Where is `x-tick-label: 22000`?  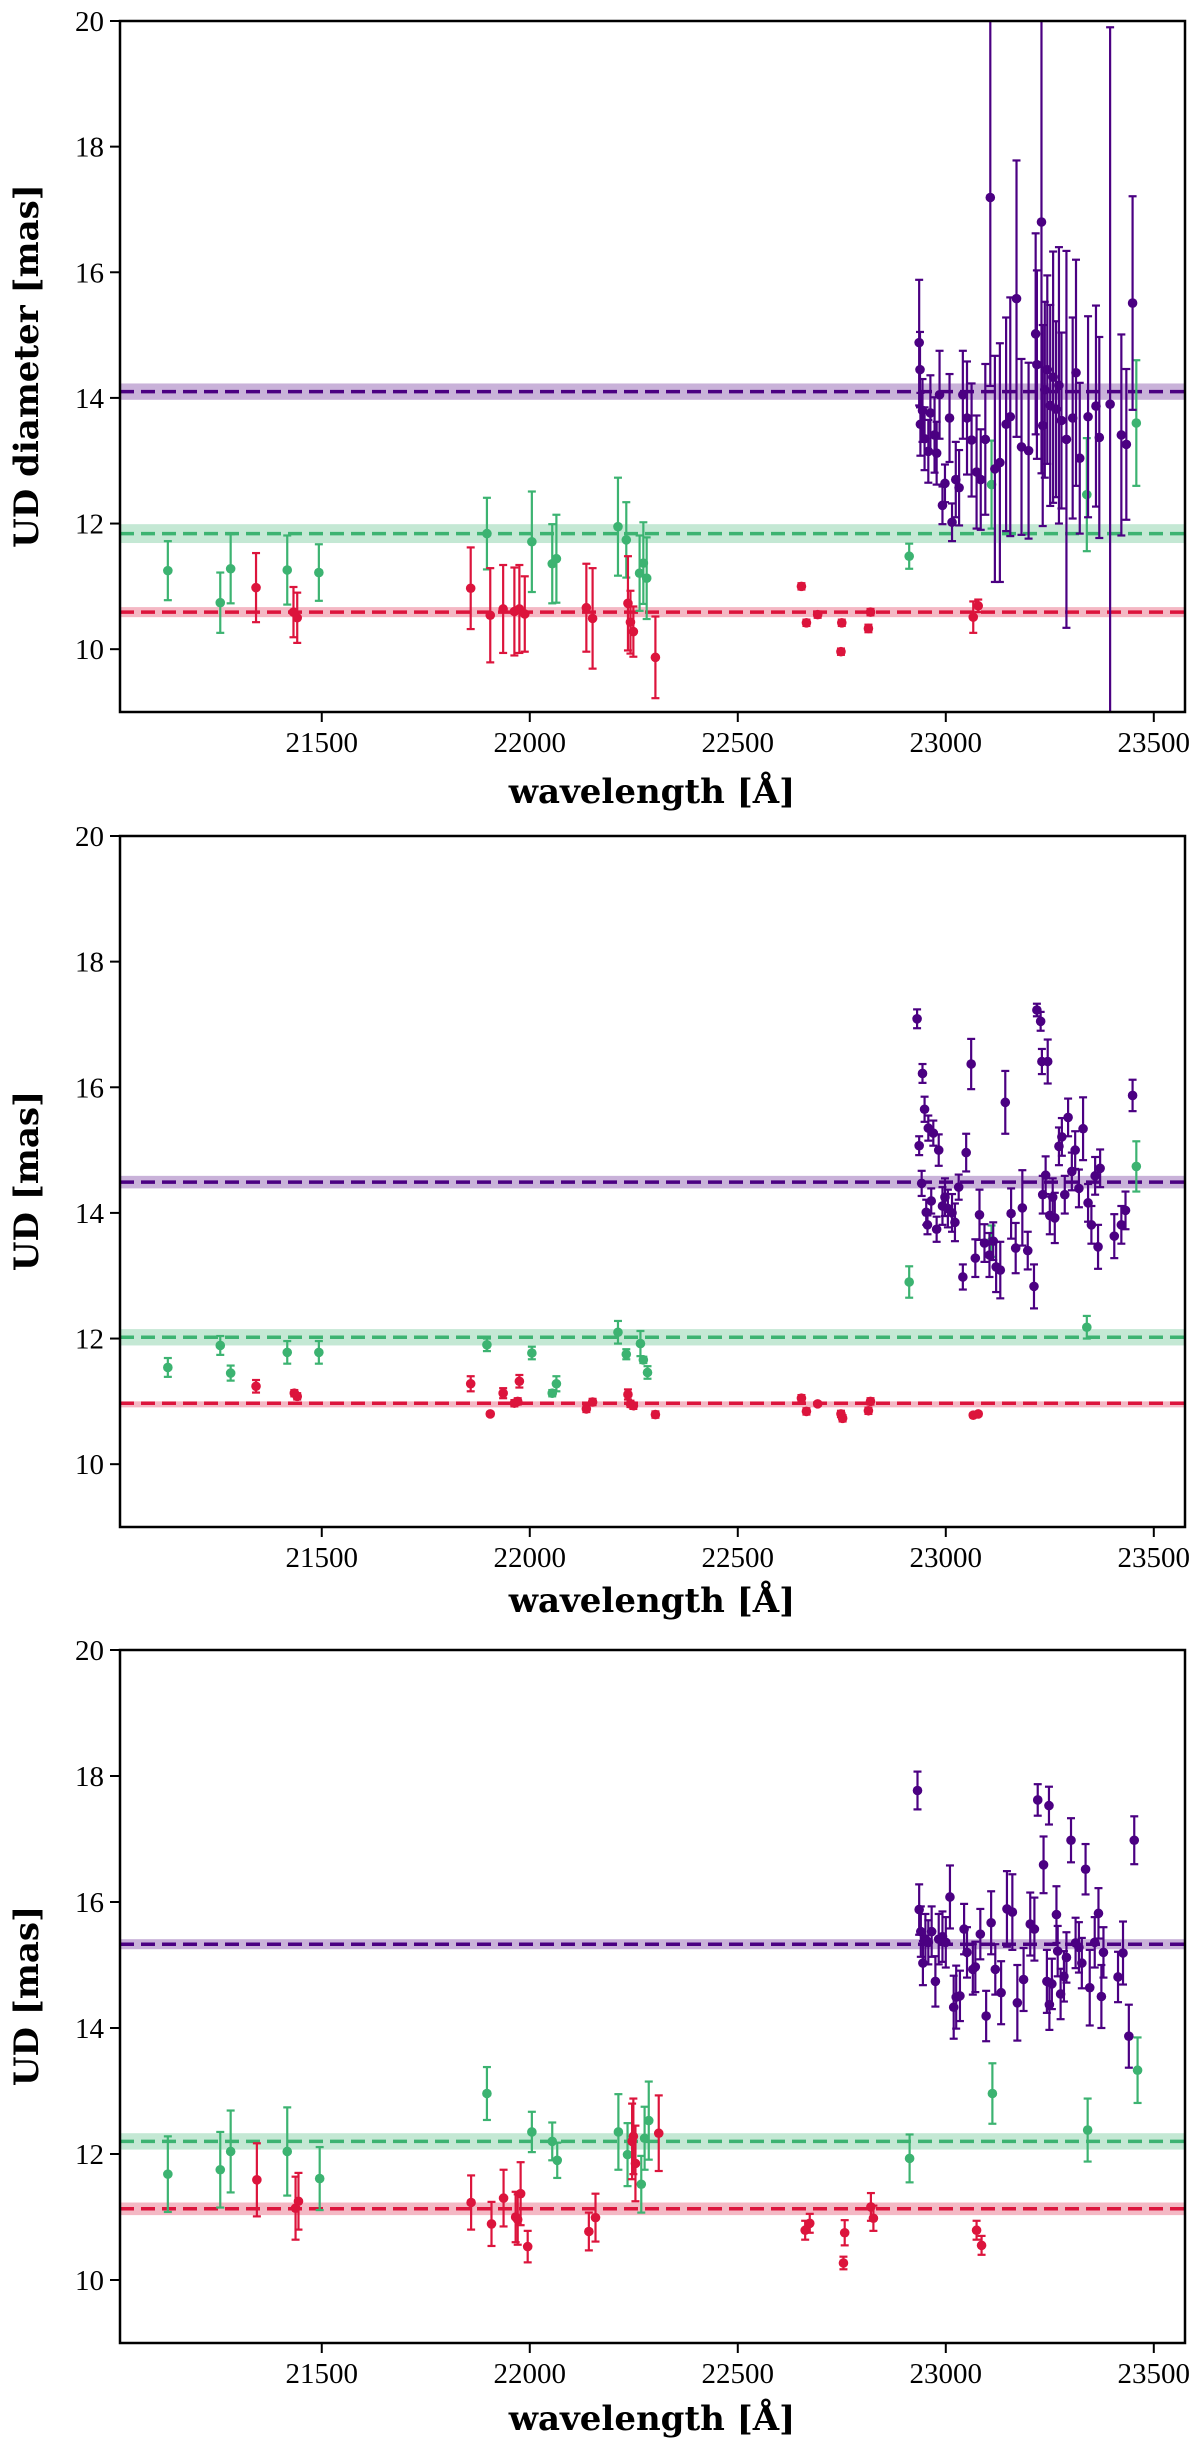 x-tick-label: 22000 is located at coordinates (530, 2374).